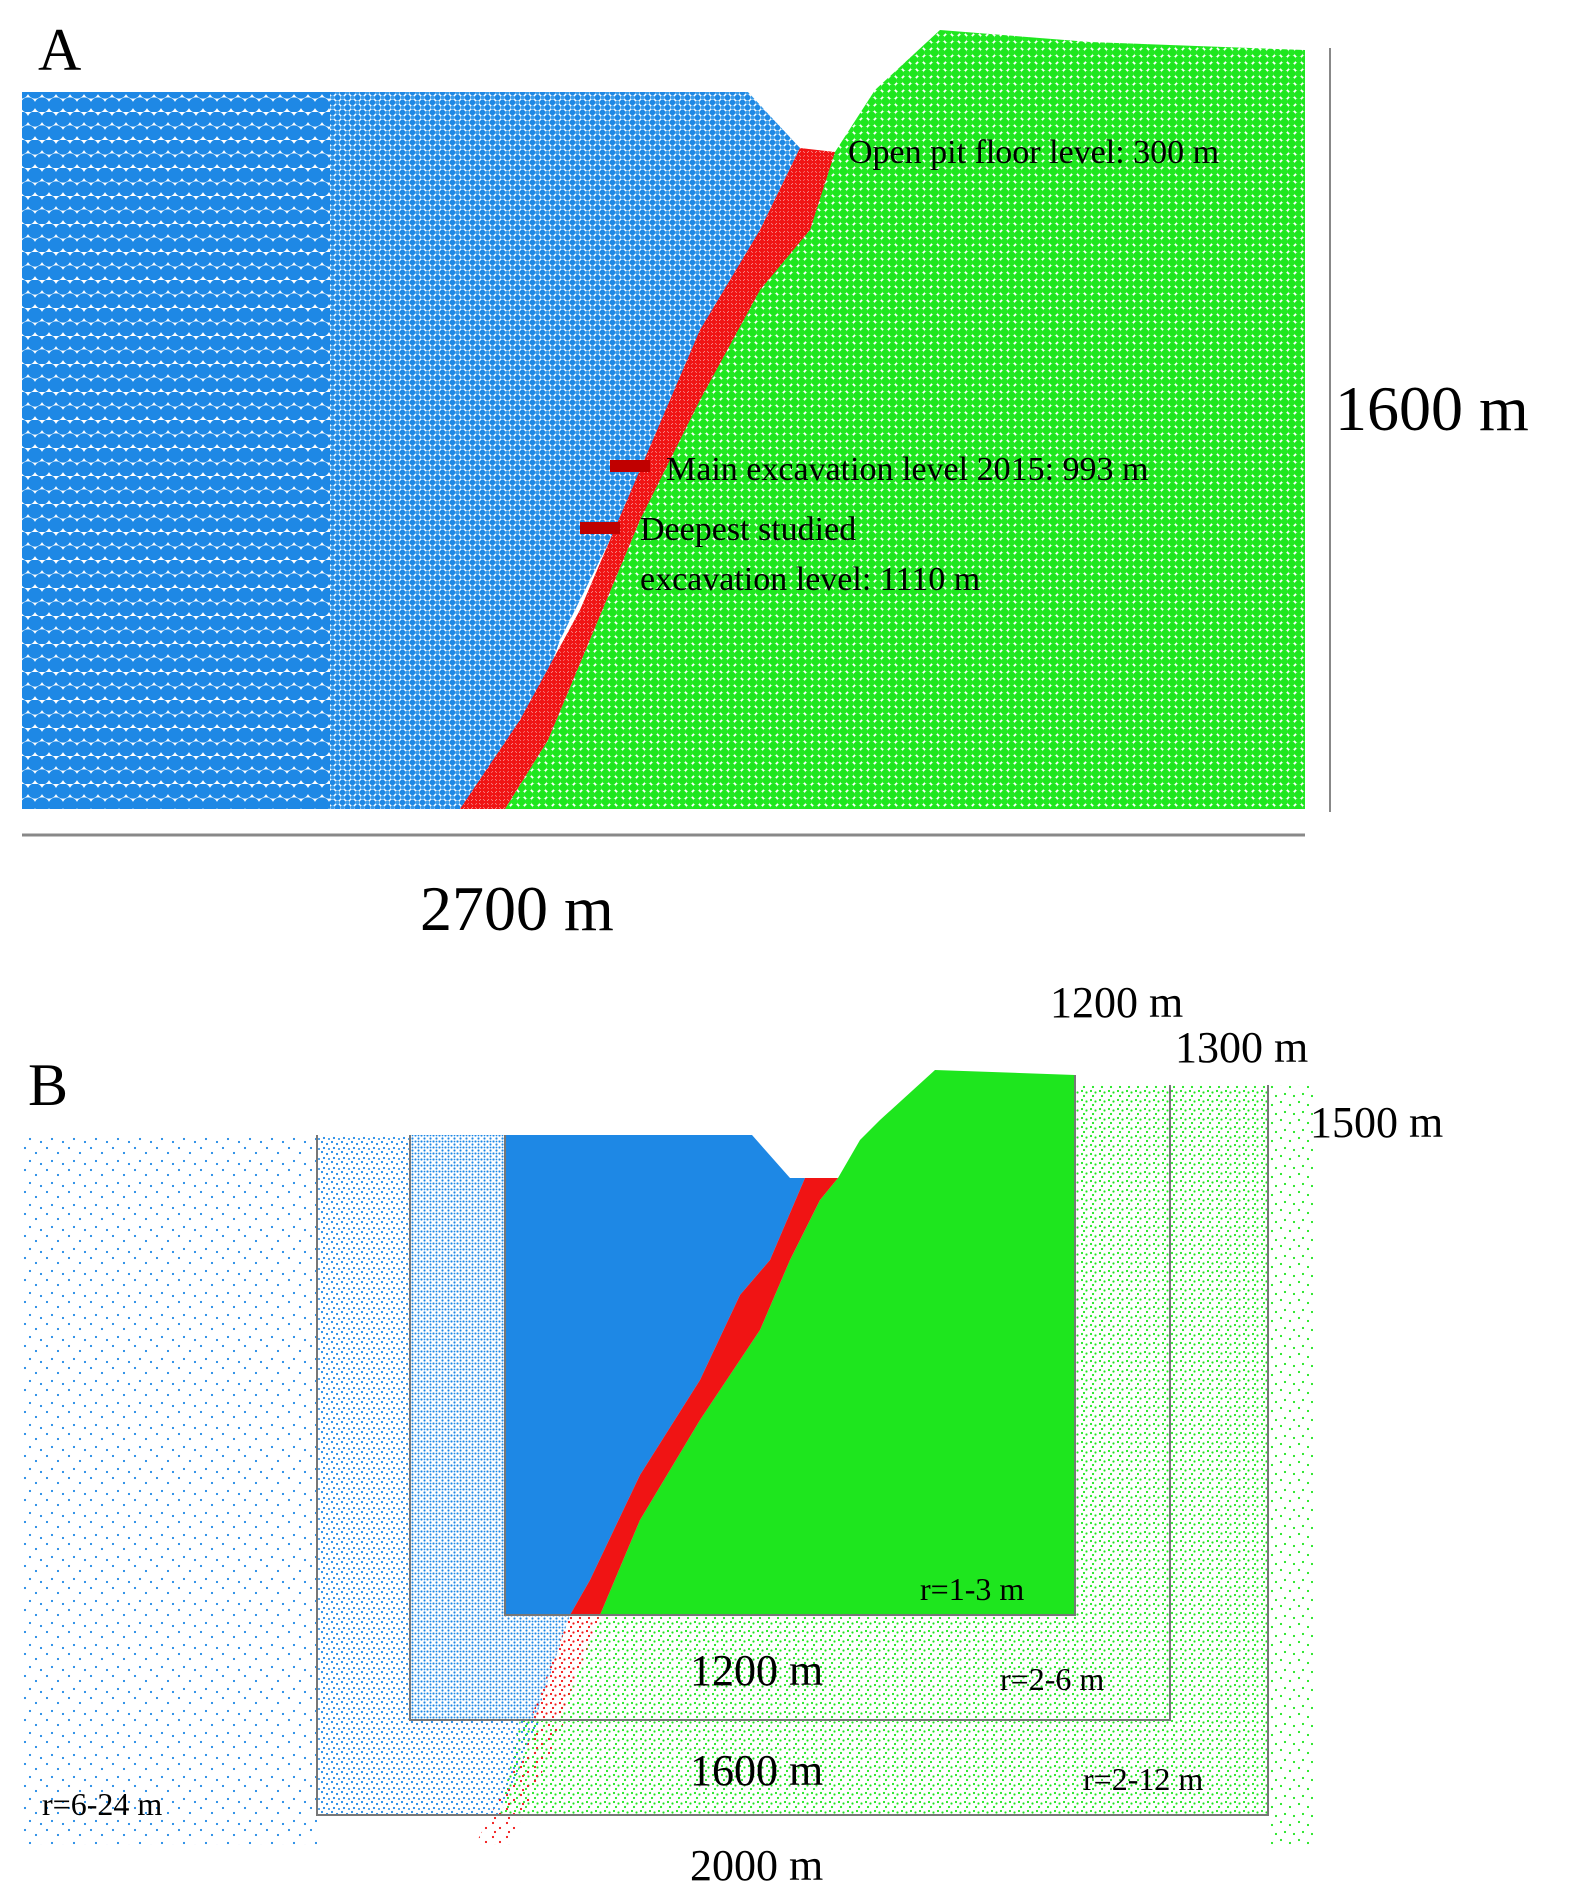 Image resolution: width=1574 pixels, height=1888 pixels. Describe the element at coordinates (972, 1589) in the screenshot. I see `radius-label-inner: r=1-3 m` at that location.